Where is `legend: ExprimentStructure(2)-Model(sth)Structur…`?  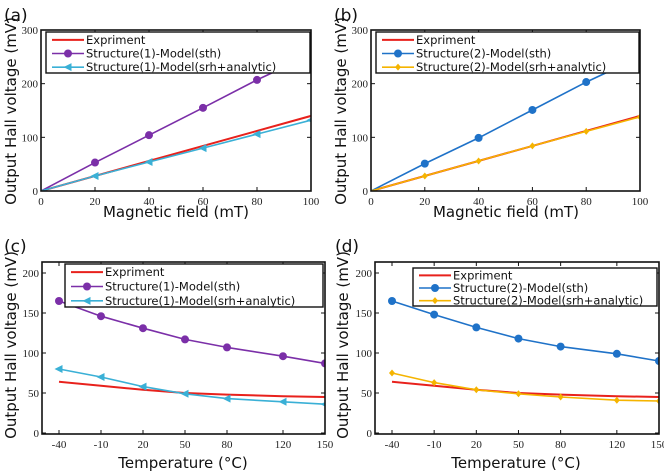
legend: ExprimentStructure(2)-Model(sth)Structur… is located at coordinates (507, 52).